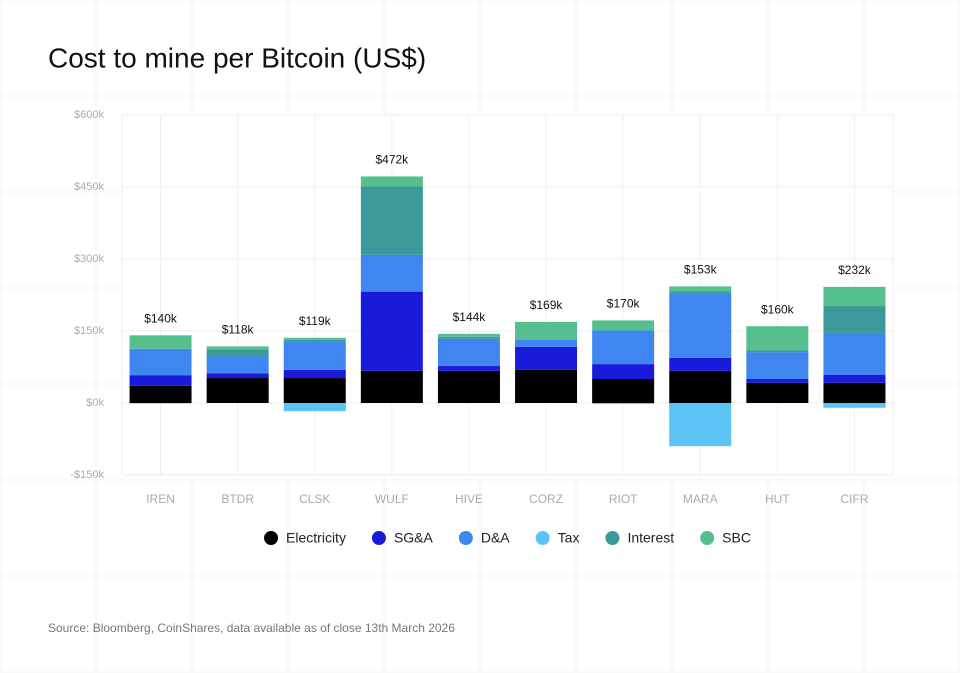  I want to click on total-label: $169k, so click(547, 305).